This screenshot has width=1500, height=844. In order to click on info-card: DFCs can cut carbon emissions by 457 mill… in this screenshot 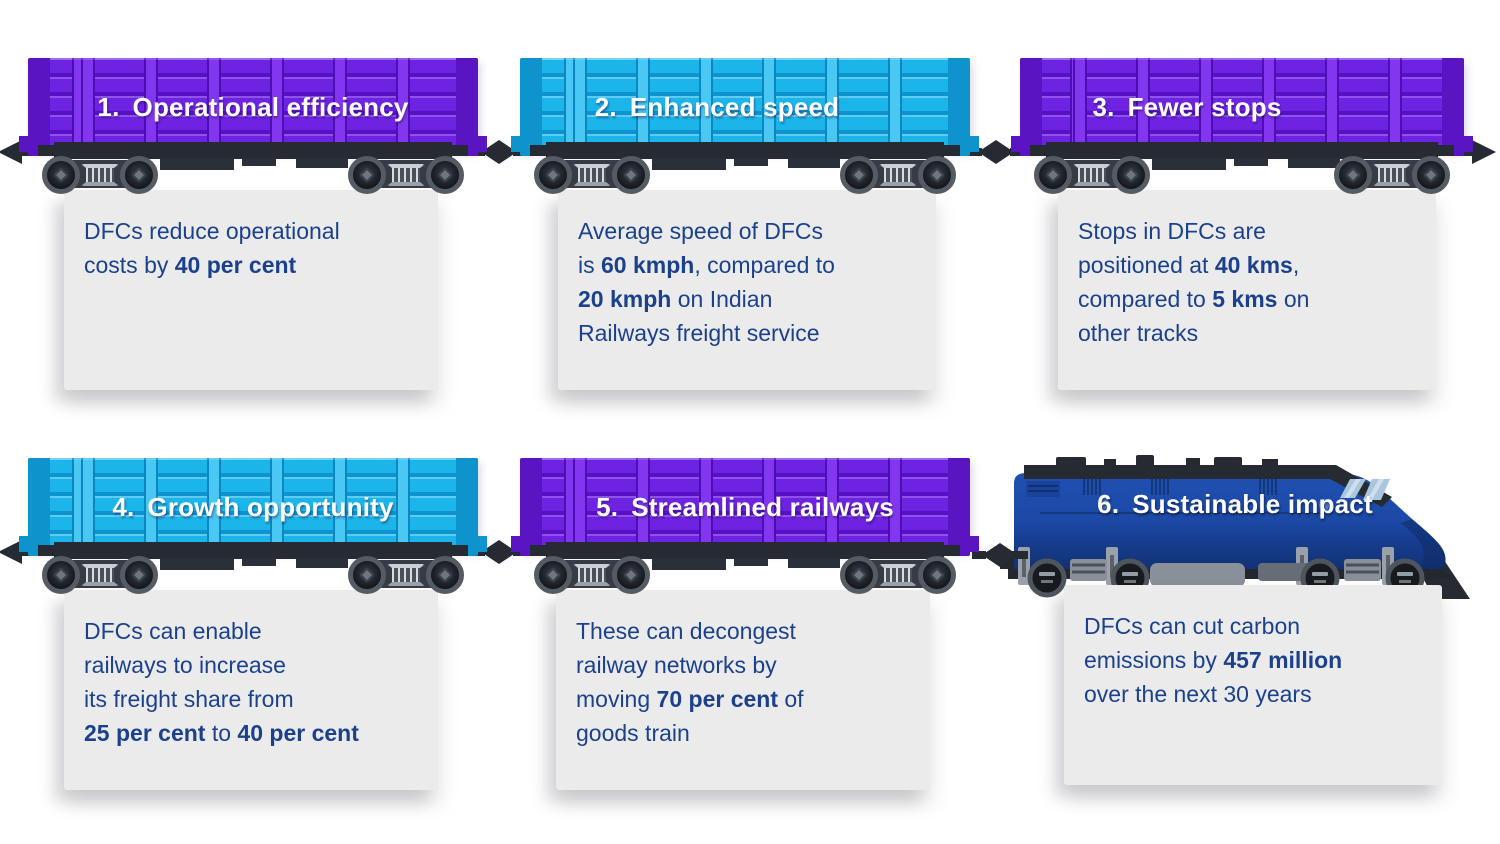, I will do `click(1253, 685)`.